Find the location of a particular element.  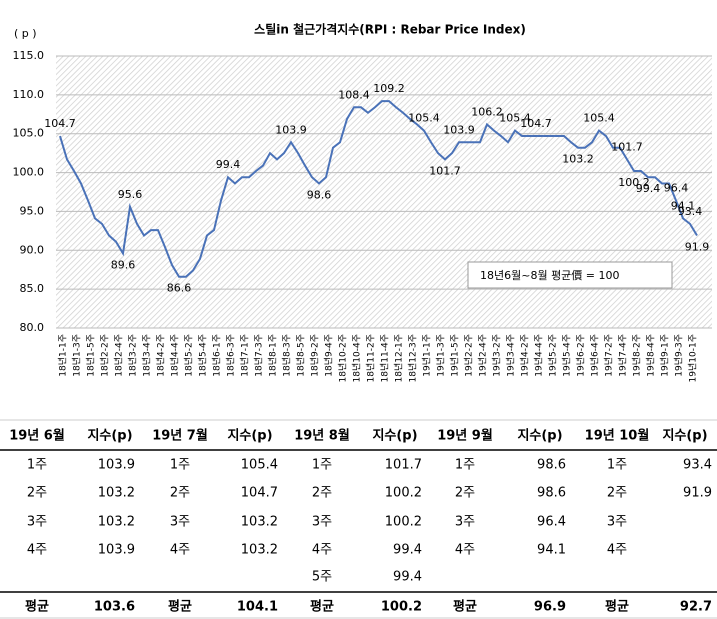

y-tick-label: 105.0 is located at coordinates (29, 133).